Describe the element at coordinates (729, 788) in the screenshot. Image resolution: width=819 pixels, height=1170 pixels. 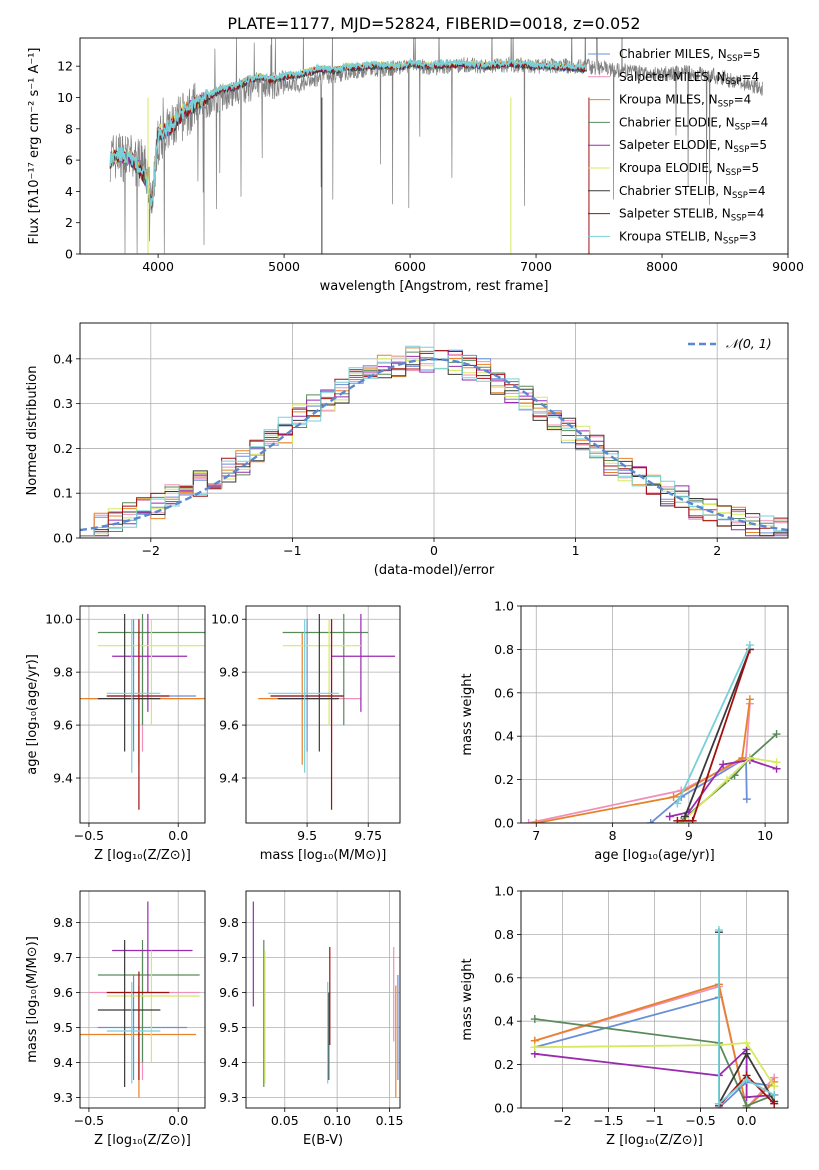
I see `weight-line-kroupa-elodie` at that location.